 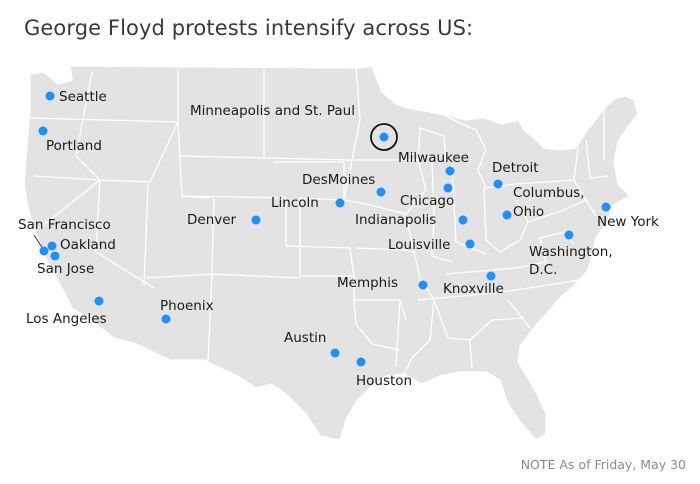 What do you see at coordinates (272, 111) in the screenshot?
I see `city-label-minneapolis: Minneapolis and St. Paul` at bounding box center [272, 111].